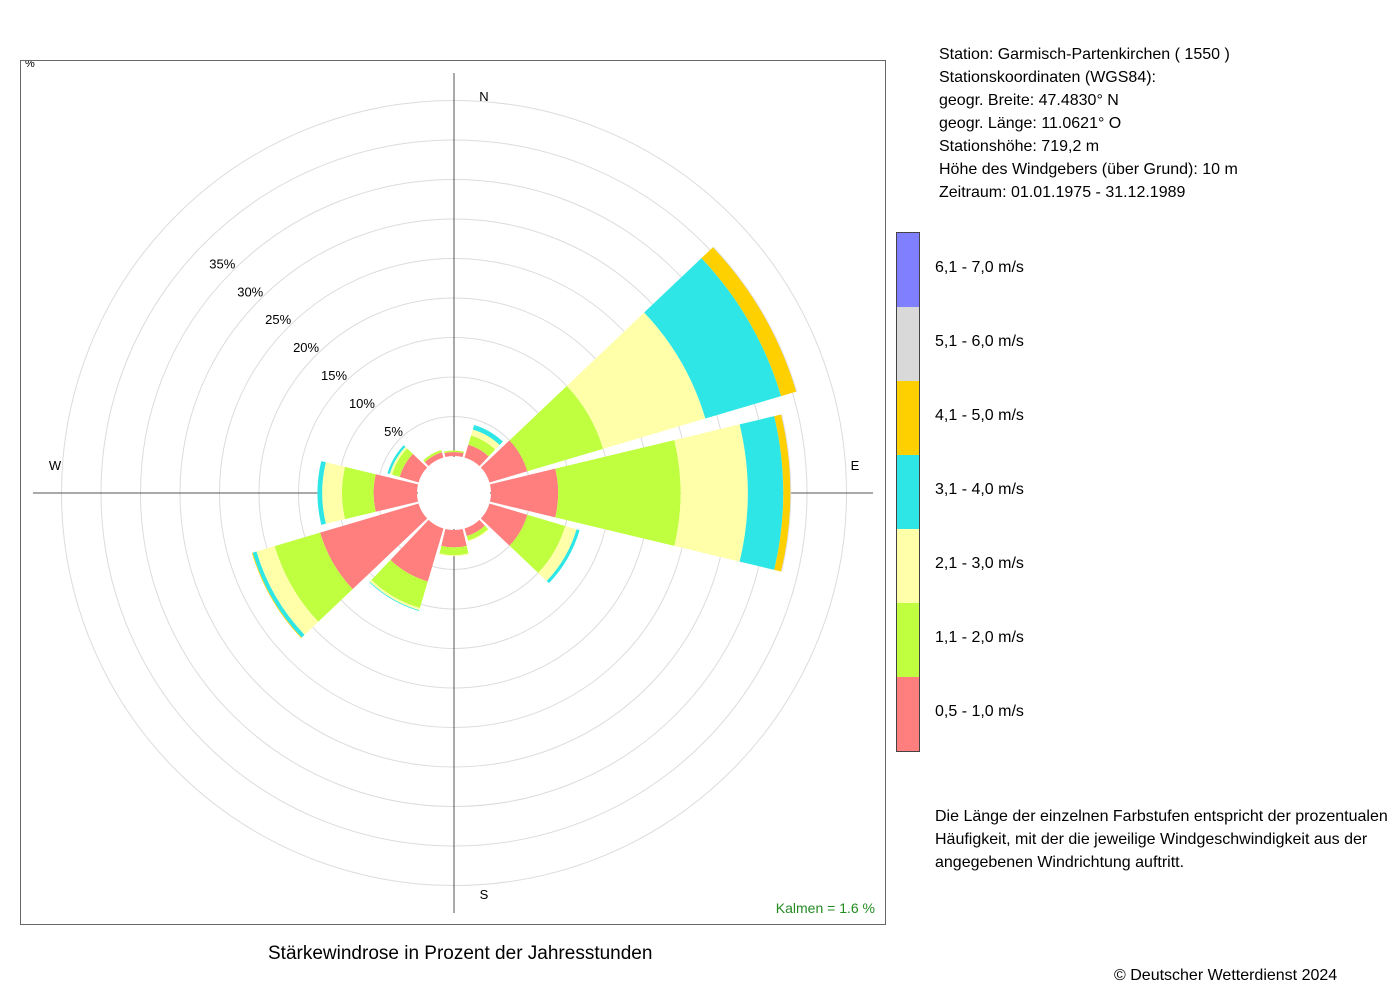  What do you see at coordinates (362, 403) in the screenshot?
I see `radial-tick-label: 10%` at bounding box center [362, 403].